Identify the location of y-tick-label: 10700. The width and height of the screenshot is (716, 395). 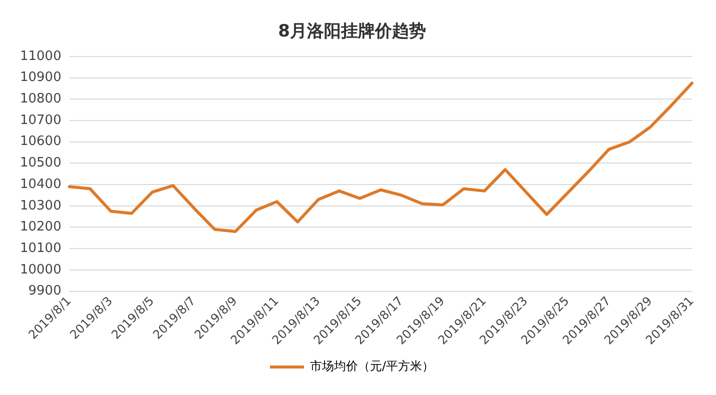
(41, 120).